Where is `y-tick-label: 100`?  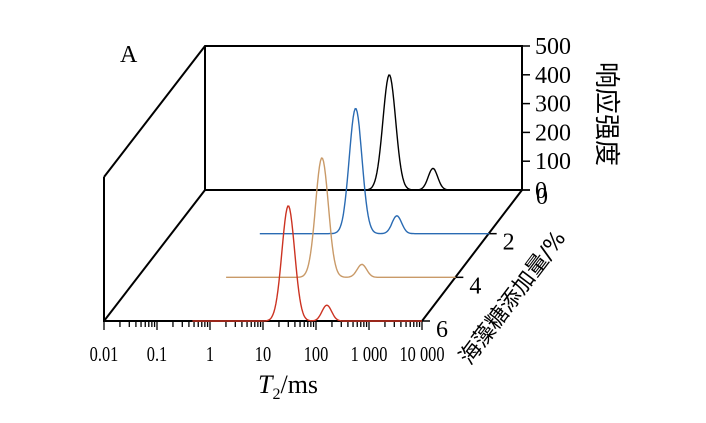
y-tick-label: 100 is located at coordinates (553, 162).